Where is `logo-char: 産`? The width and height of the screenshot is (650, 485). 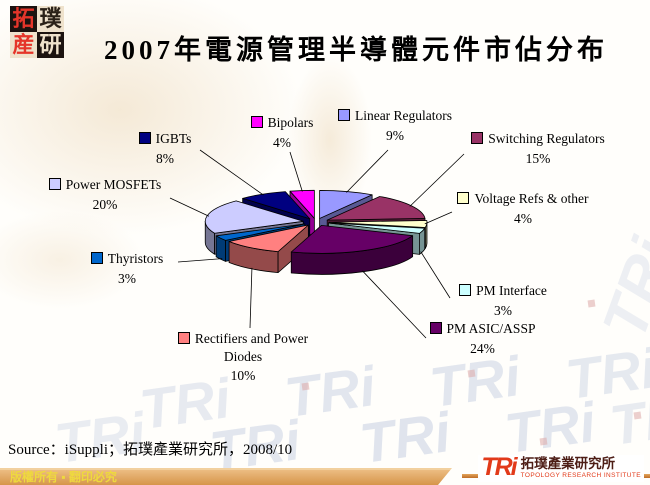
logo-char: 産 is located at coordinates (23, 45).